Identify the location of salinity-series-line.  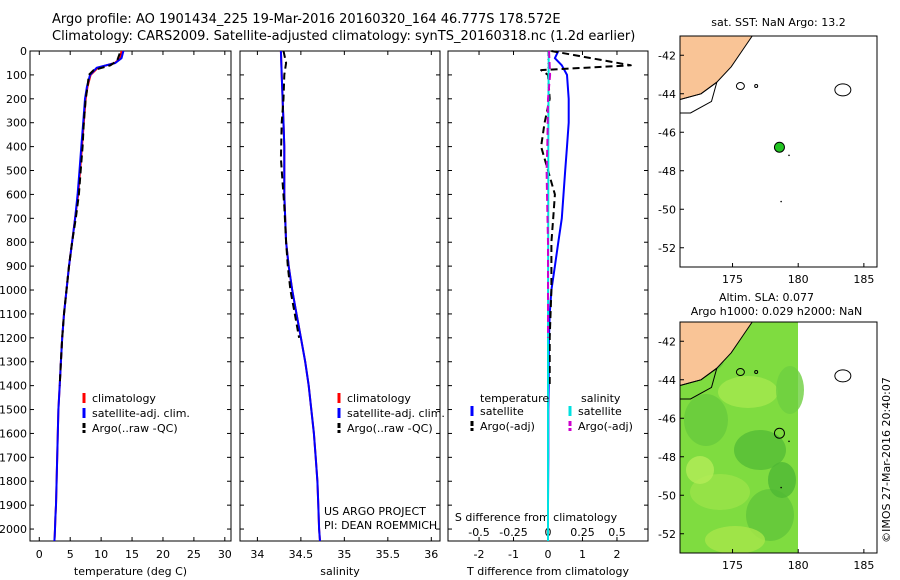
(300, 296).